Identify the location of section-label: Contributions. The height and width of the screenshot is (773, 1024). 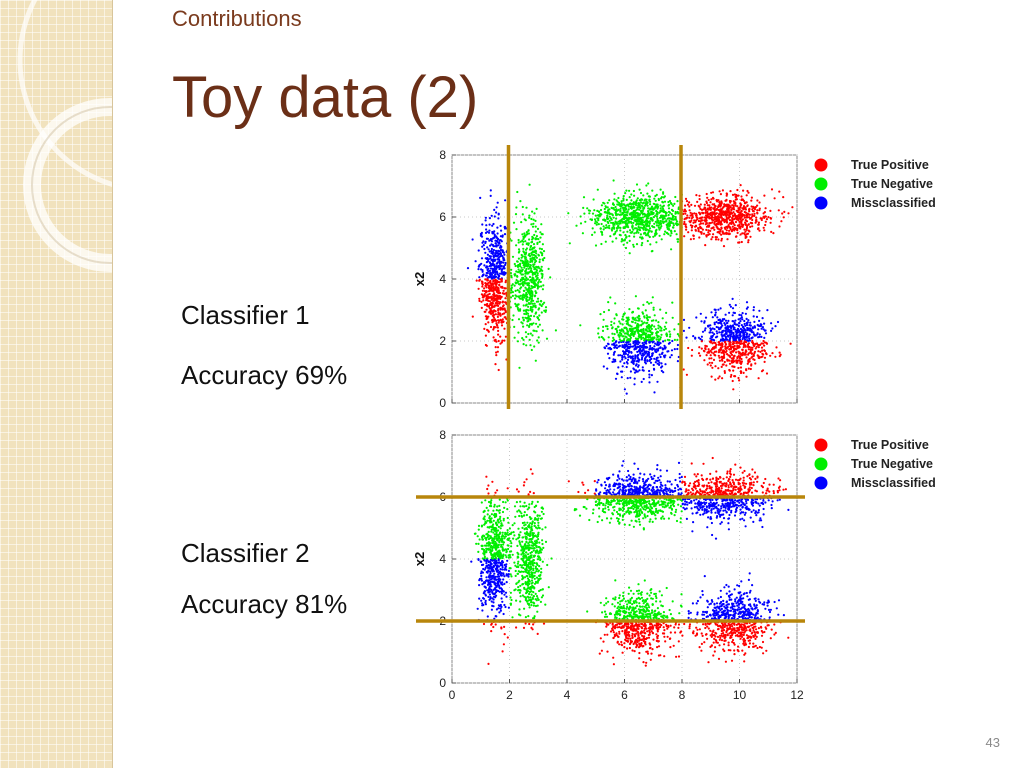
(237, 19).